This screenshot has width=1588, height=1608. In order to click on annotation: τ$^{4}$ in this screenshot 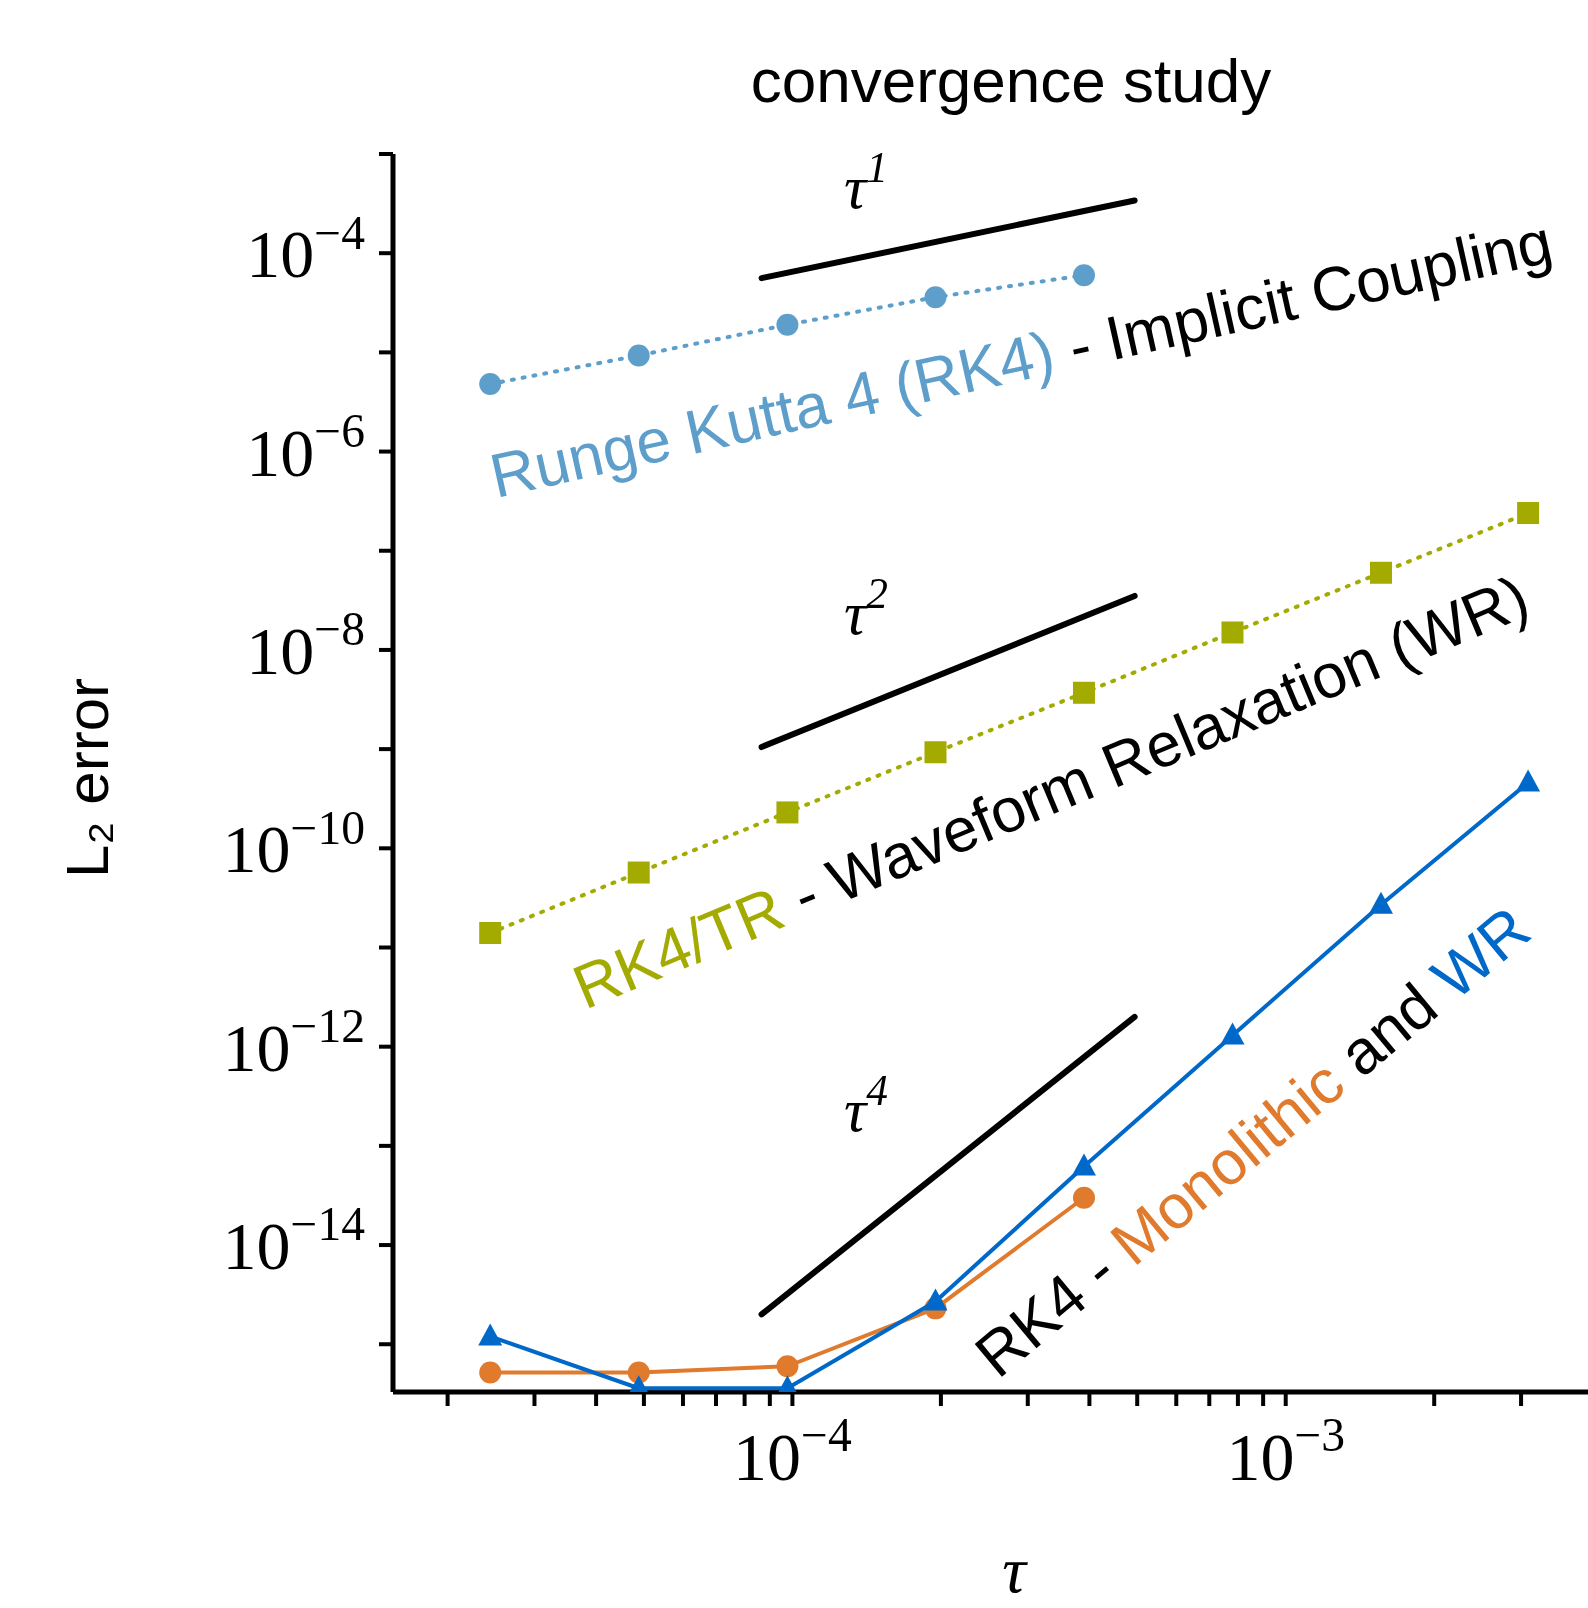, I will do `click(866, 1104)`.